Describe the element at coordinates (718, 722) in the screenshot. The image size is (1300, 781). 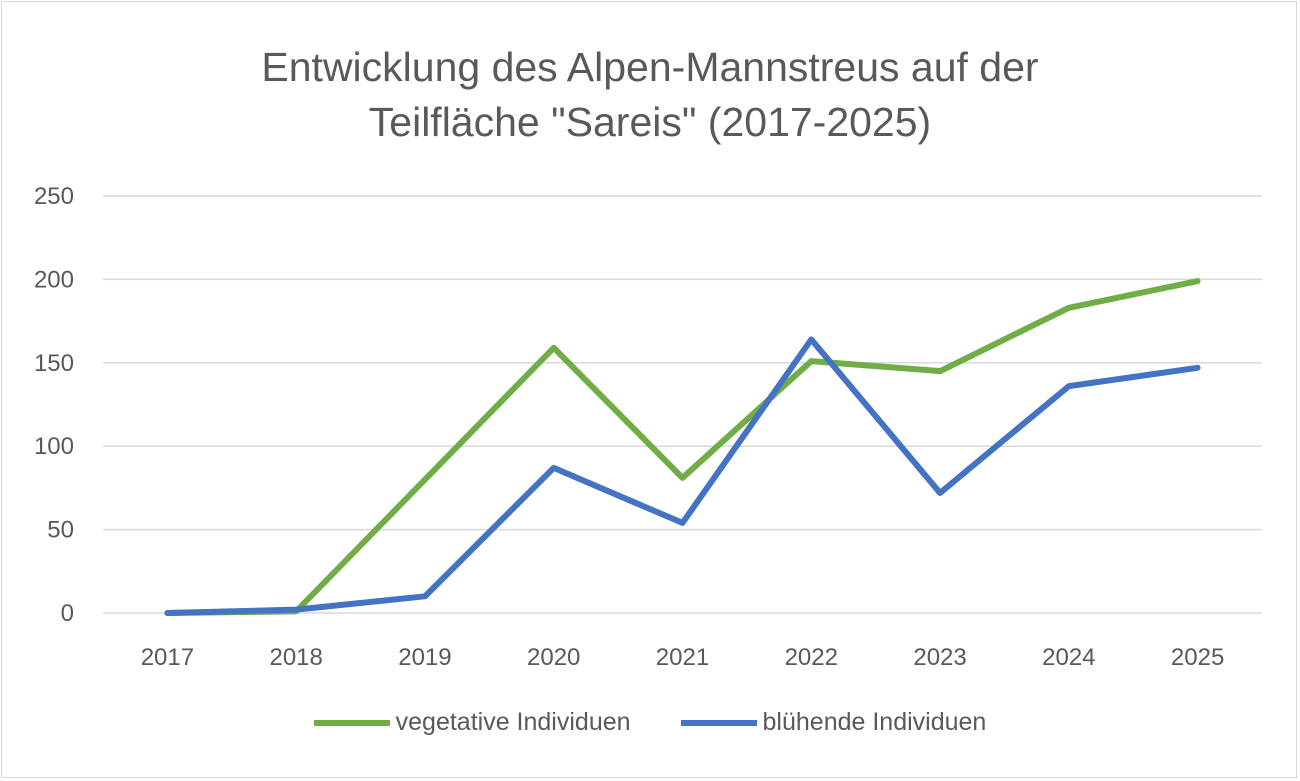
I see `legend-swatch-bluehende` at that location.